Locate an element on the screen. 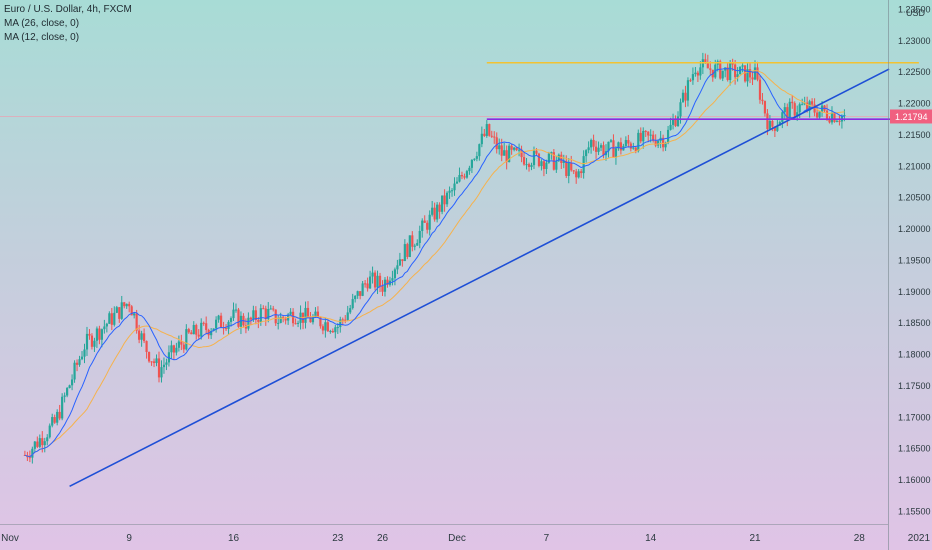 Image resolution: width=932 pixels, height=550 pixels. x-tick-label: 9 is located at coordinates (129, 538).